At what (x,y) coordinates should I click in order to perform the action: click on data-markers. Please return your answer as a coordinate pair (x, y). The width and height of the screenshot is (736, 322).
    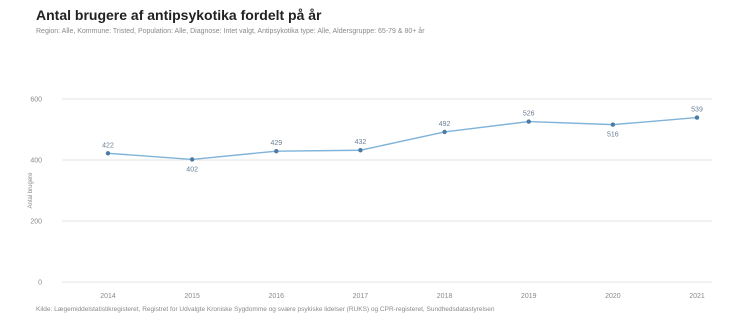
    Looking at the image, I should click on (402, 138).